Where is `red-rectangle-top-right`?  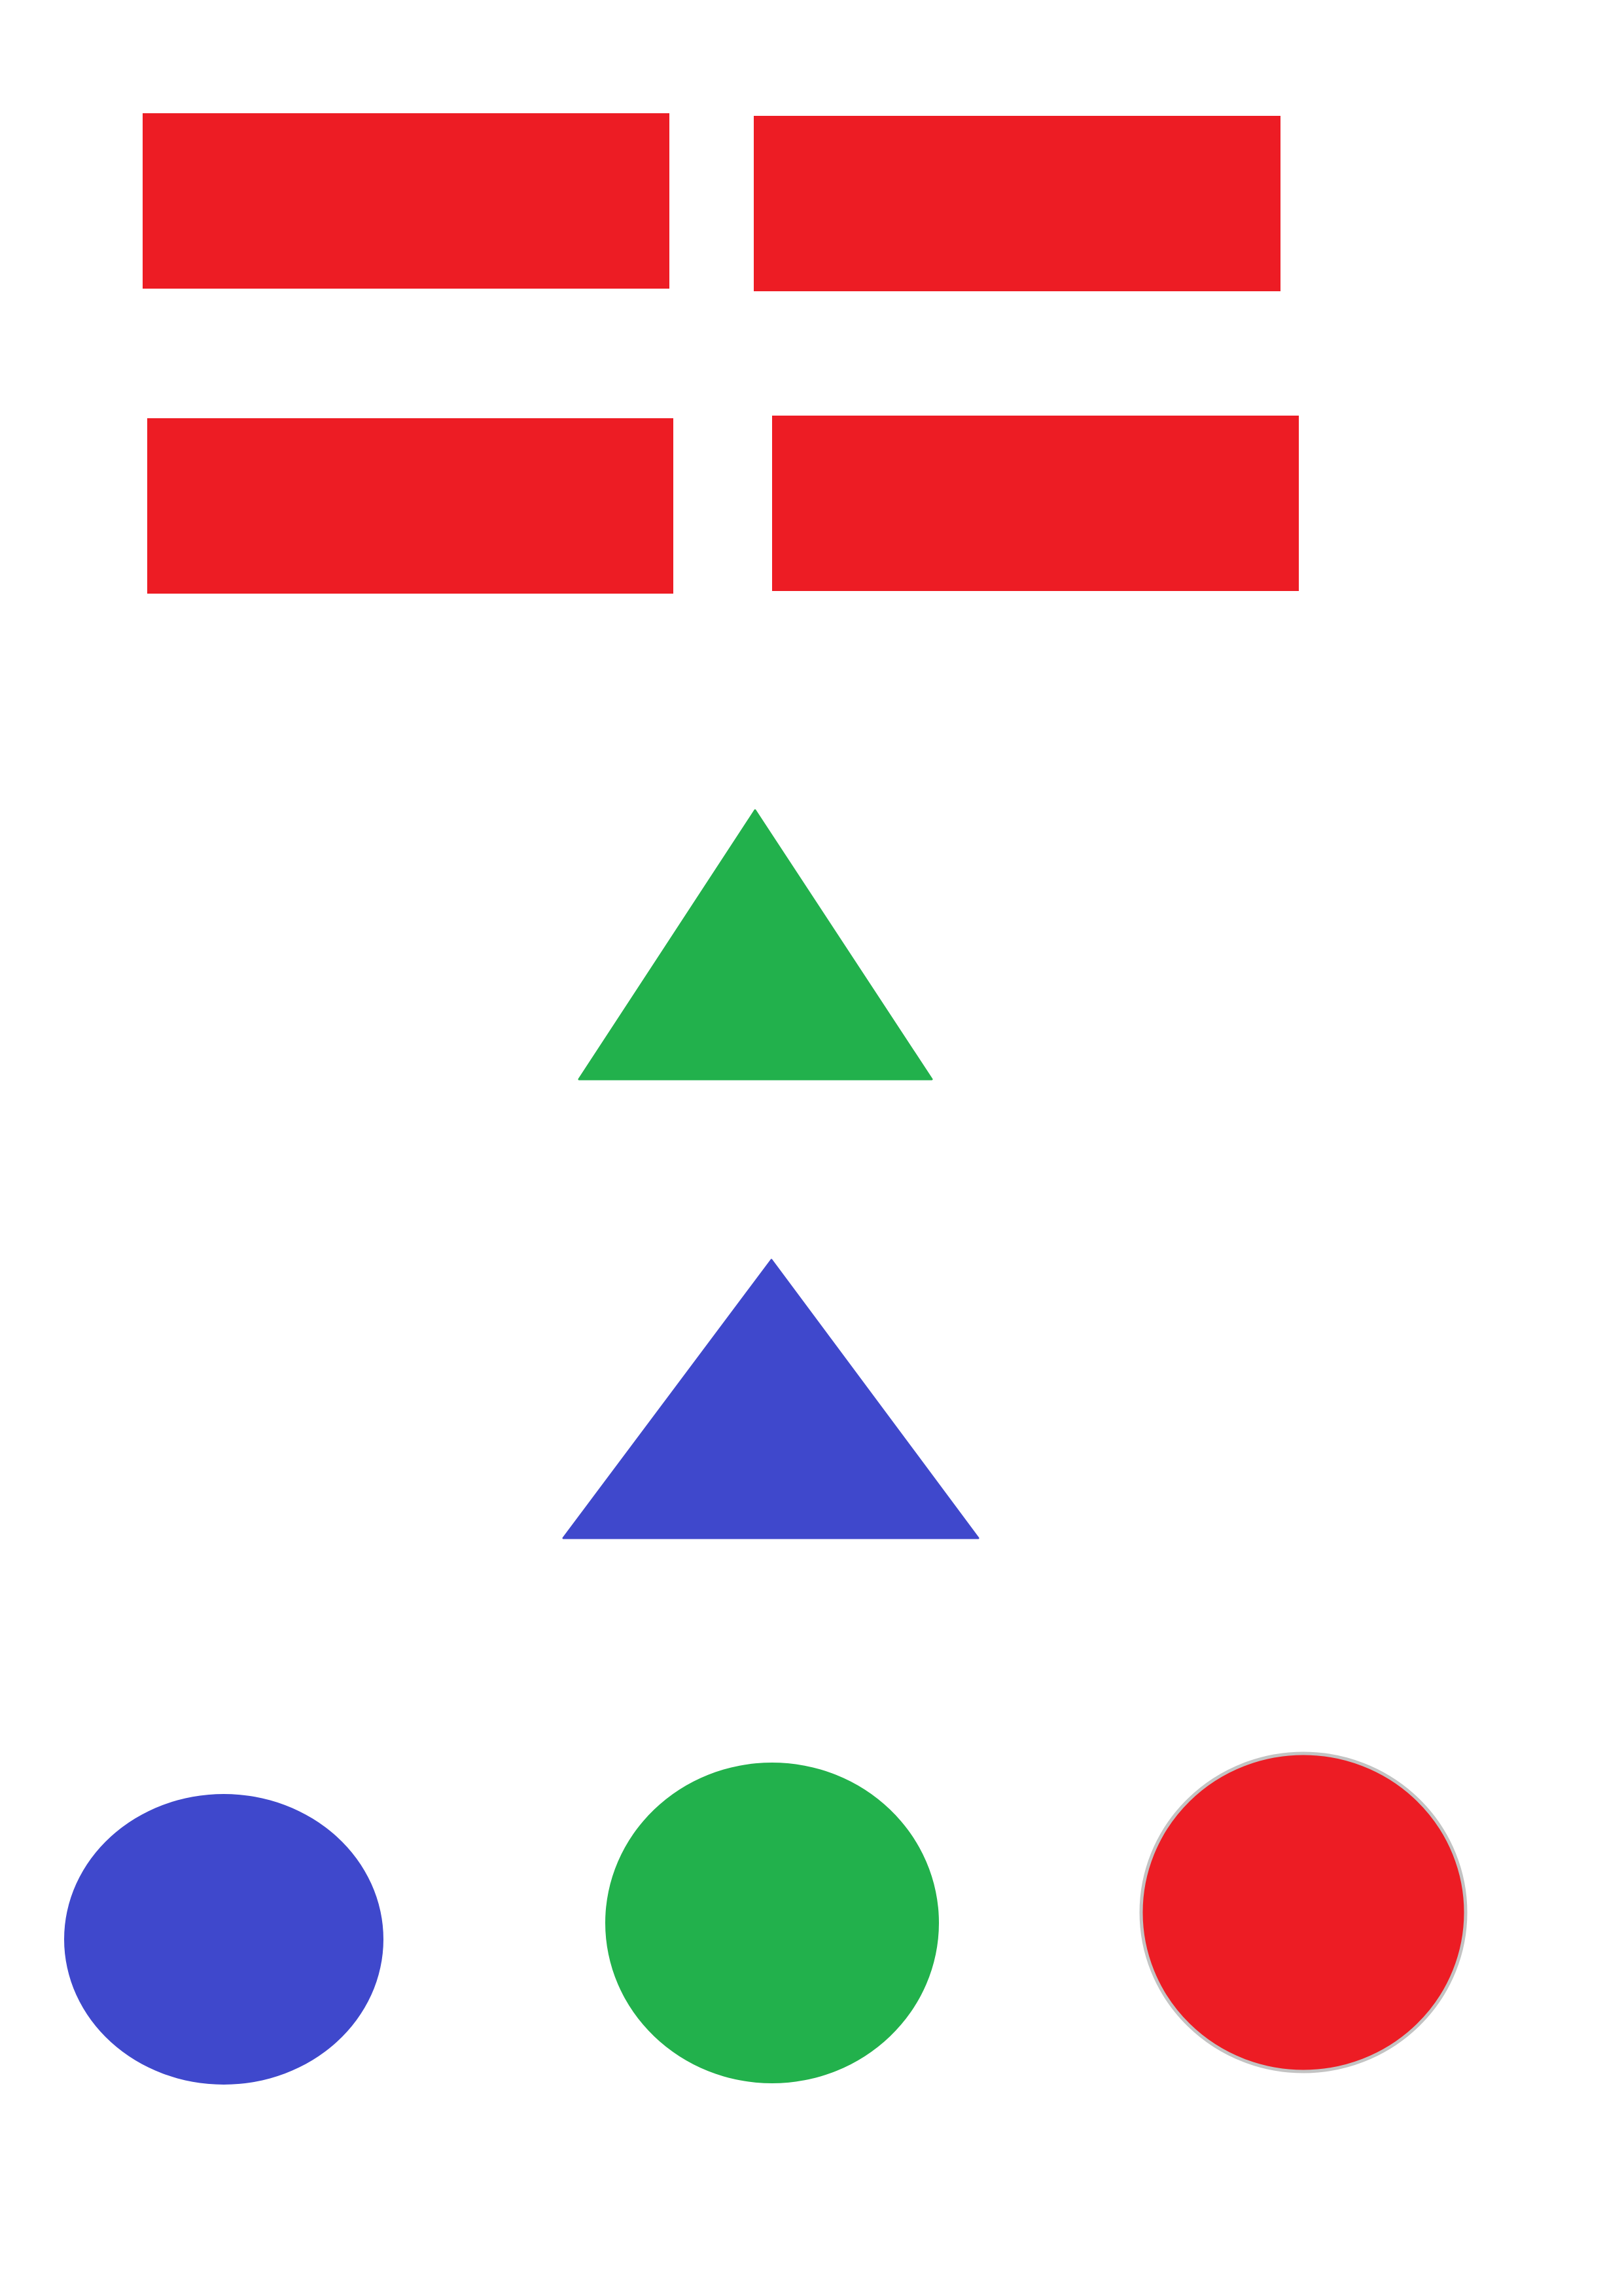 red-rectangle-top-right is located at coordinates (1017, 203).